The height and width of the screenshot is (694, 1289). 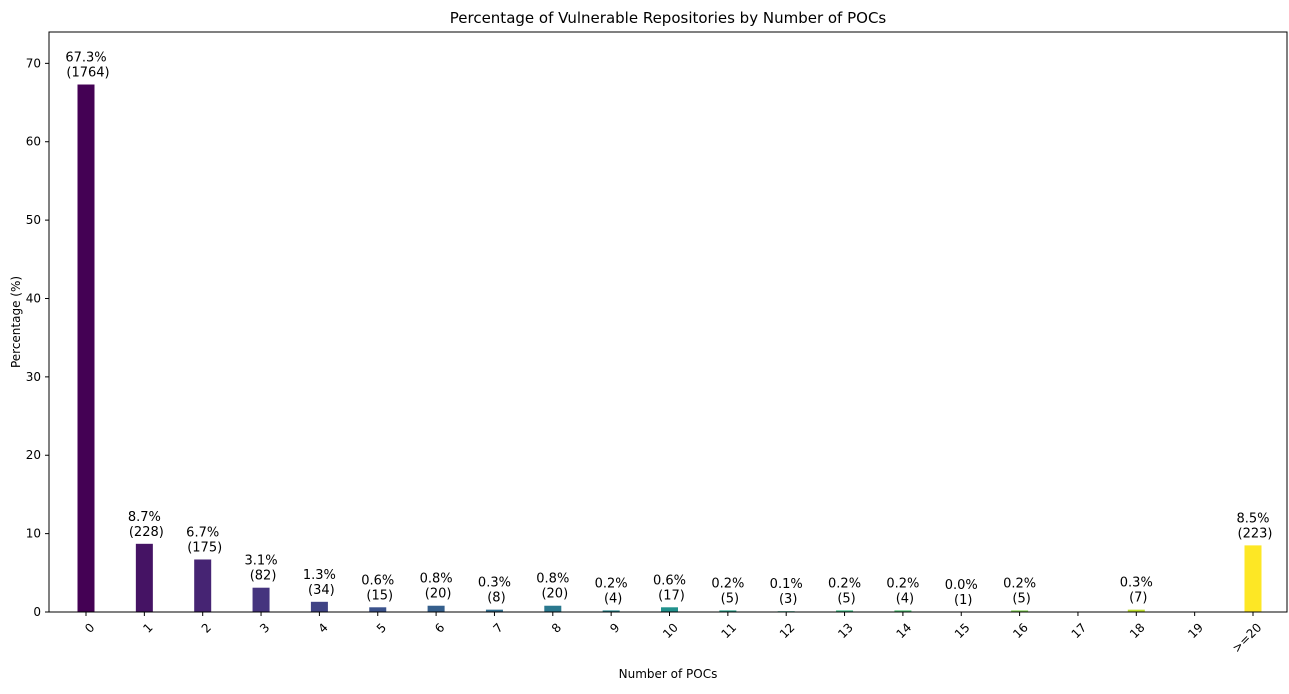 I want to click on x-tick-label: 2, so click(x=206, y=627).